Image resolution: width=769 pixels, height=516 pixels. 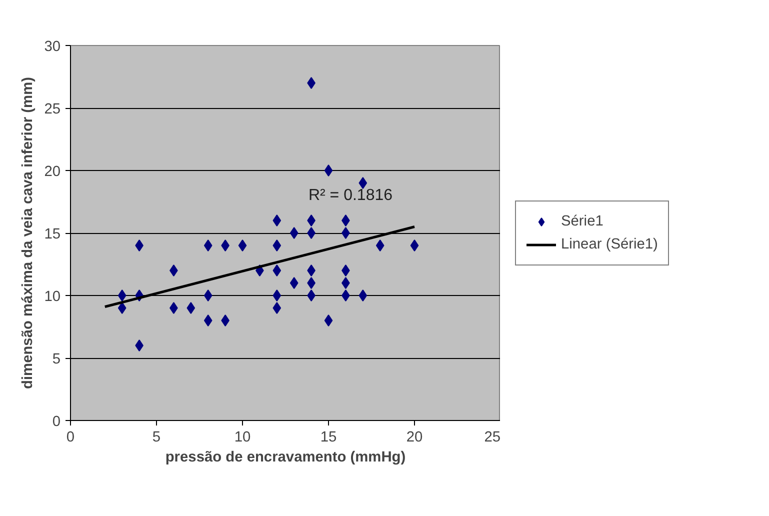 I want to click on y-tick-label: 10, so click(x=52, y=297).